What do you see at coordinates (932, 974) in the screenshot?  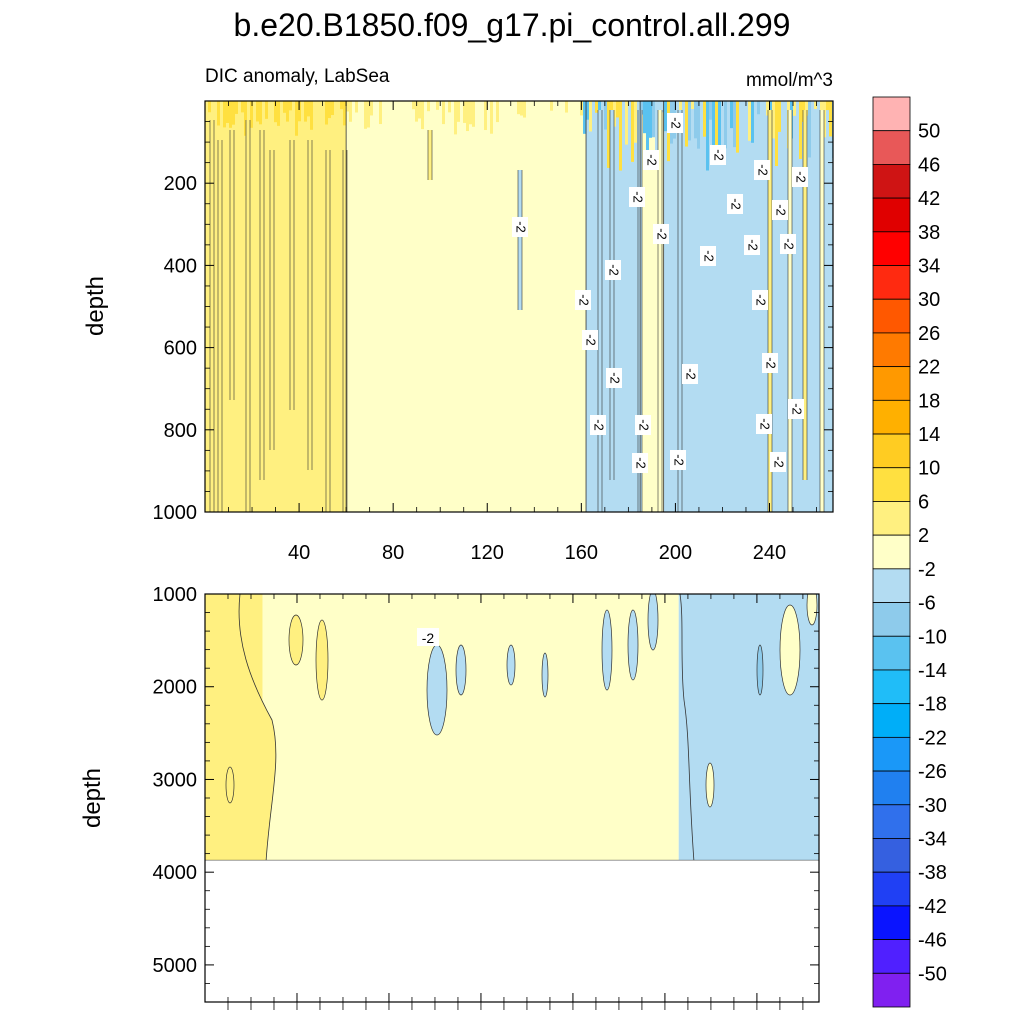 I see `colorbar-label: -50` at bounding box center [932, 974].